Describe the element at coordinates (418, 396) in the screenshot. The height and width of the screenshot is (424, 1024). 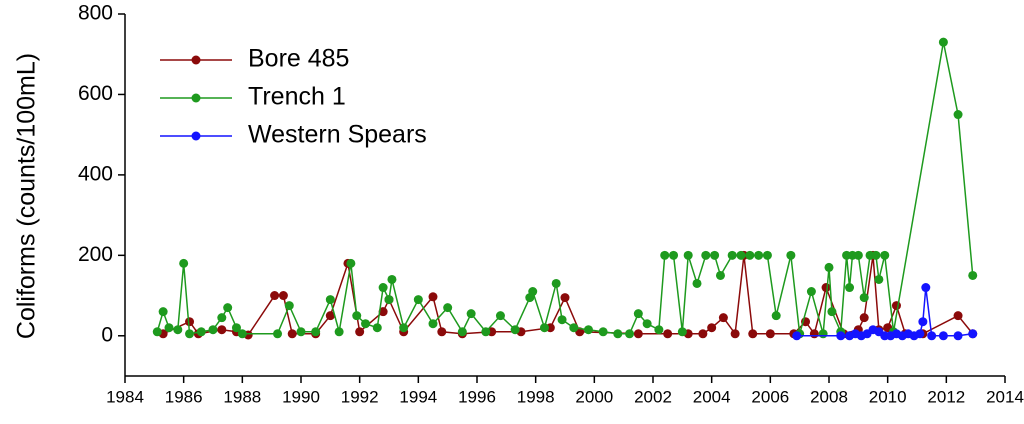
I see `x-tick-label: 1994` at that location.